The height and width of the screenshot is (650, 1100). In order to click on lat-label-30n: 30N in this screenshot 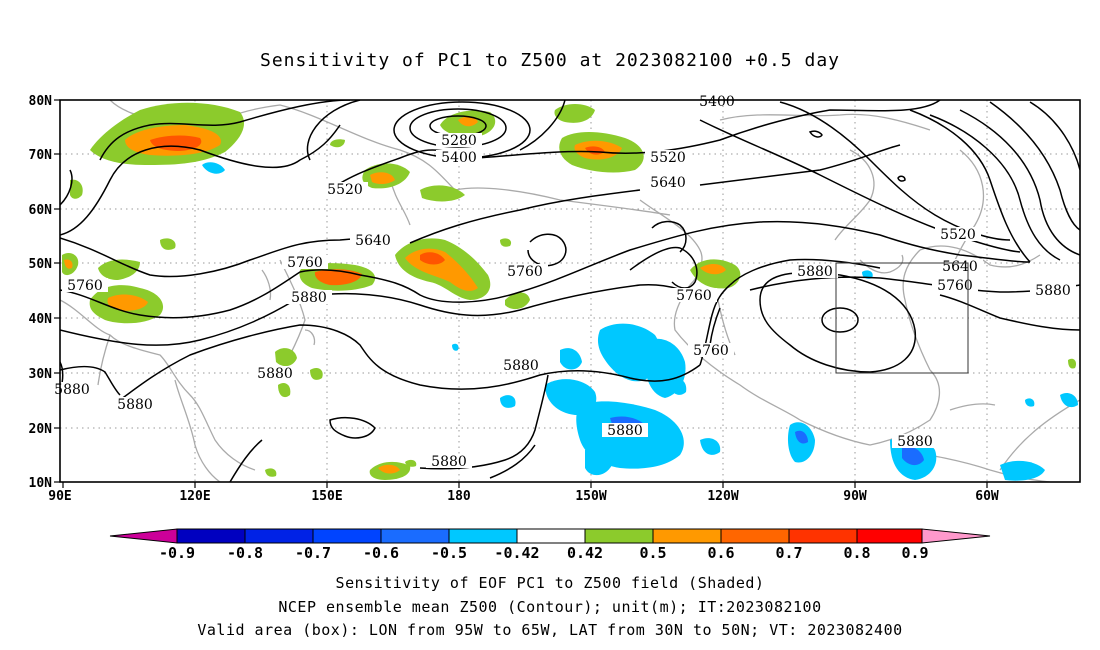, I will do `click(41, 374)`.